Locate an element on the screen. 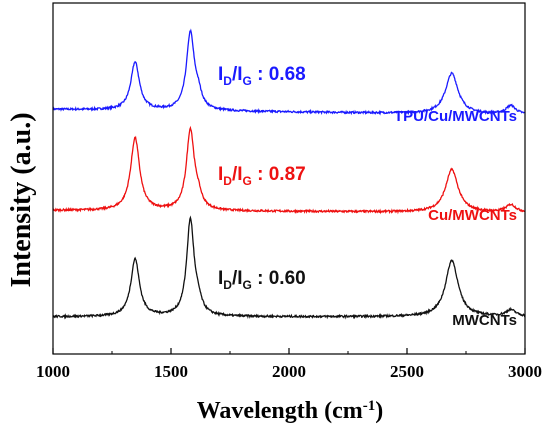  series-name-label-2: MWCNTs is located at coordinates (484, 320).